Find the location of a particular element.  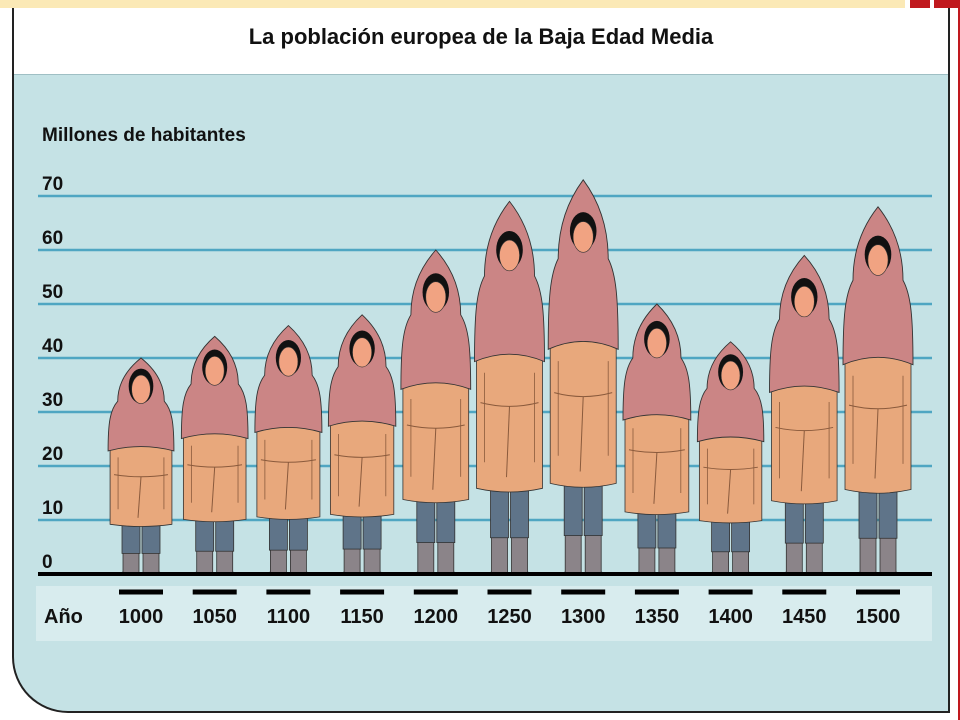

x-tick-label-1300: 1300 is located at coordinates (583, 617).